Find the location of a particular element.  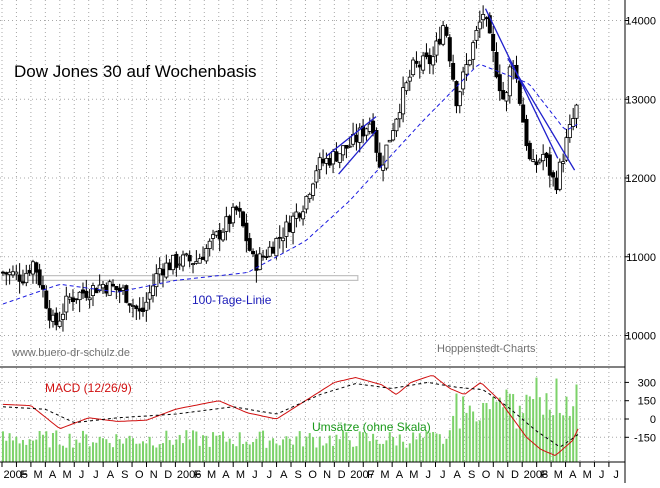

trend-line-layer is located at coordinates (451, 91).